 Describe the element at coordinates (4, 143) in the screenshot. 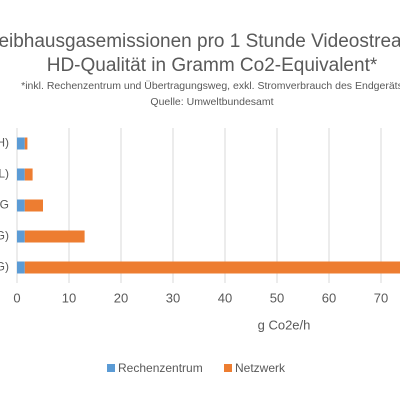

I see `y-tick-label: Glasfaser (FTTH)` at that location.